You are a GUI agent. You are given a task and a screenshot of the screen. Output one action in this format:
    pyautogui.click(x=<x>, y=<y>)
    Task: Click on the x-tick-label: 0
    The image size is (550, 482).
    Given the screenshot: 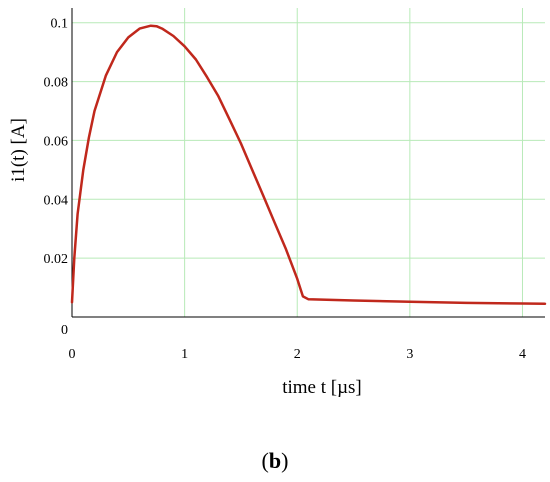 What is the action you would take?
    pyautogui.click(x=72, y=354)
    